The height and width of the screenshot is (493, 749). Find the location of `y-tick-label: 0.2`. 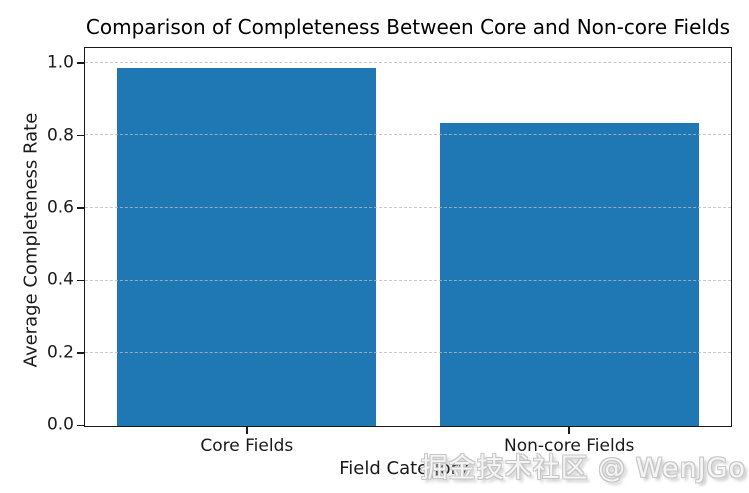

y-tick-label: 0.2 is located at coordinates (60, 352).